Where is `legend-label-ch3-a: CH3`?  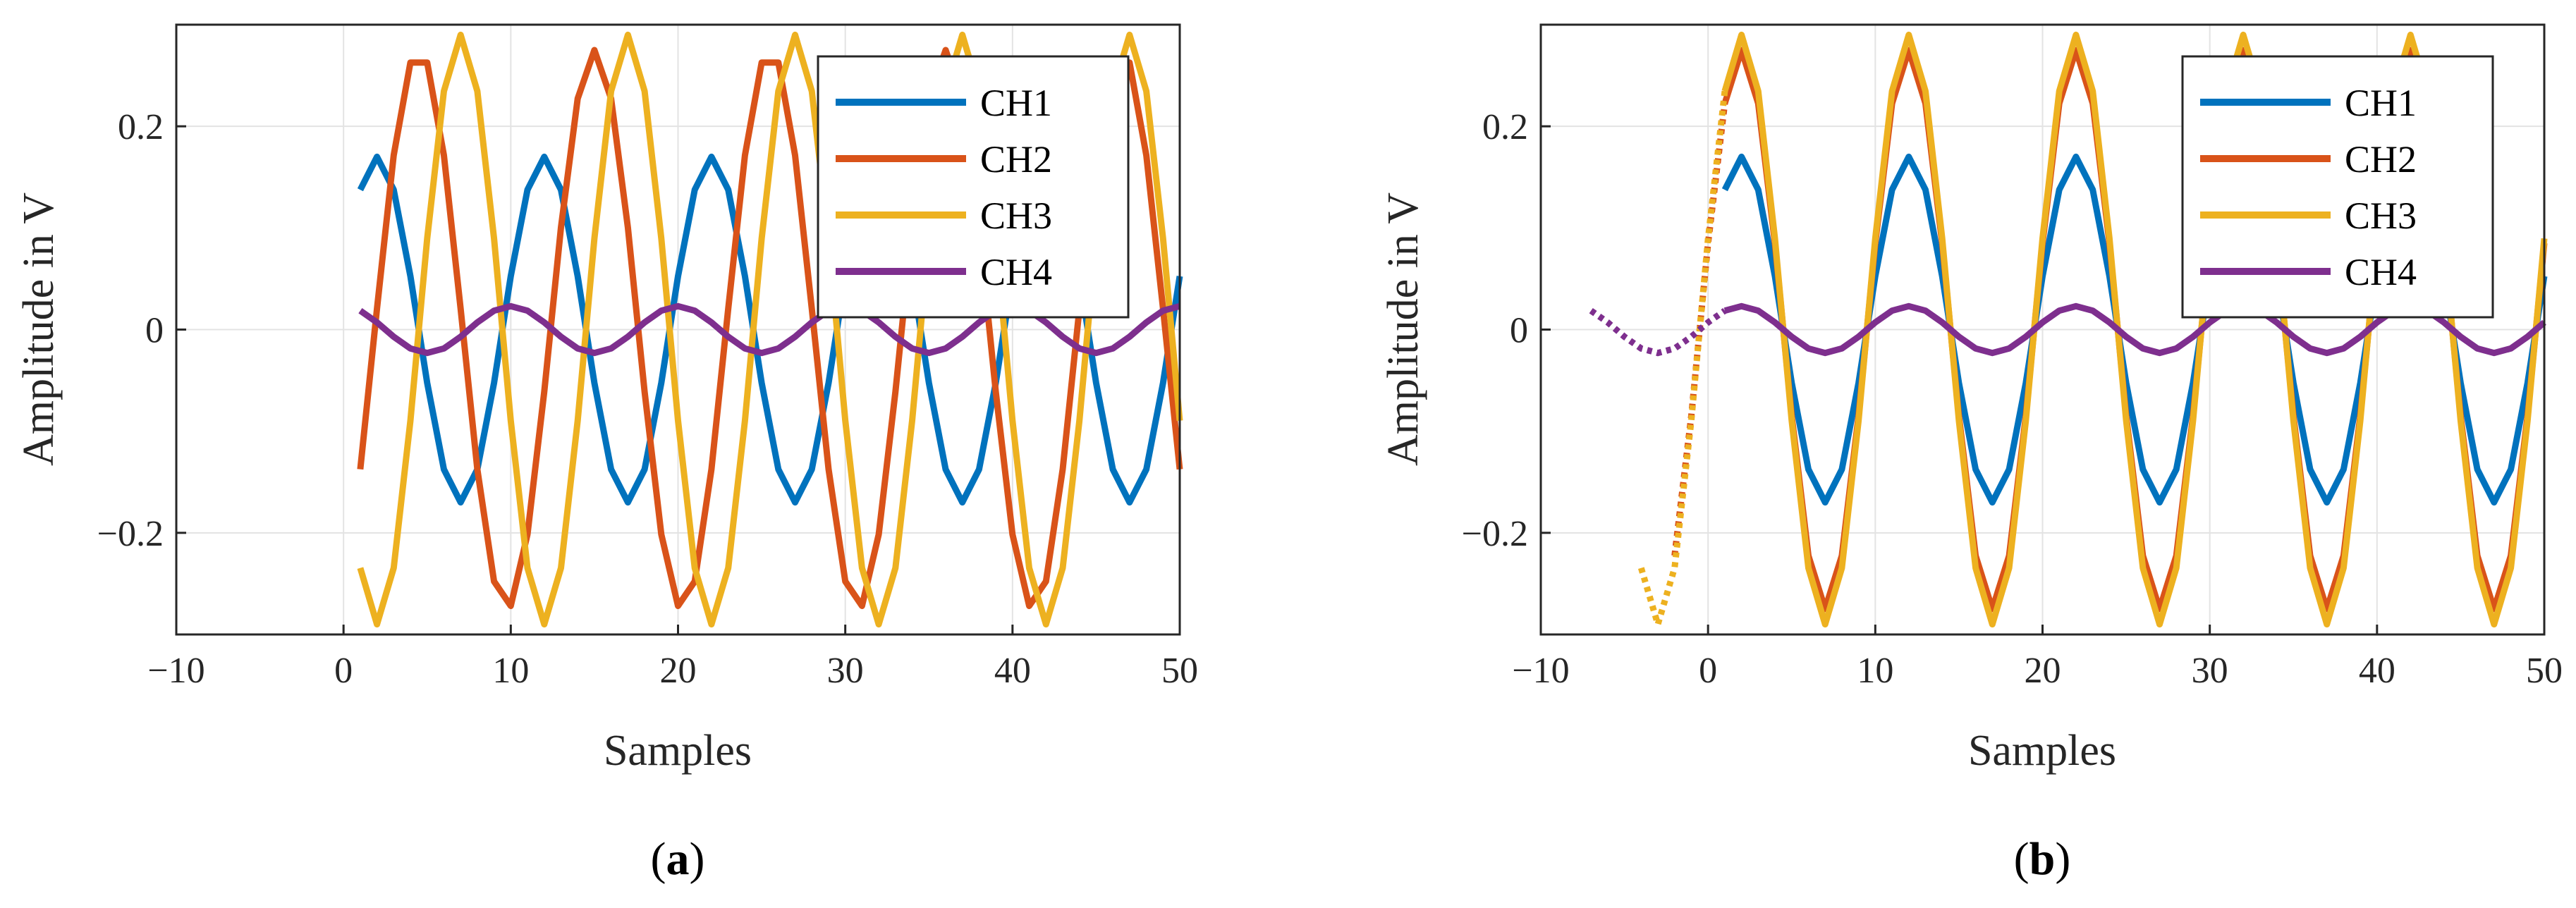
legend-label-ch3-a: CH3 is located at coordinates (1016, 216).